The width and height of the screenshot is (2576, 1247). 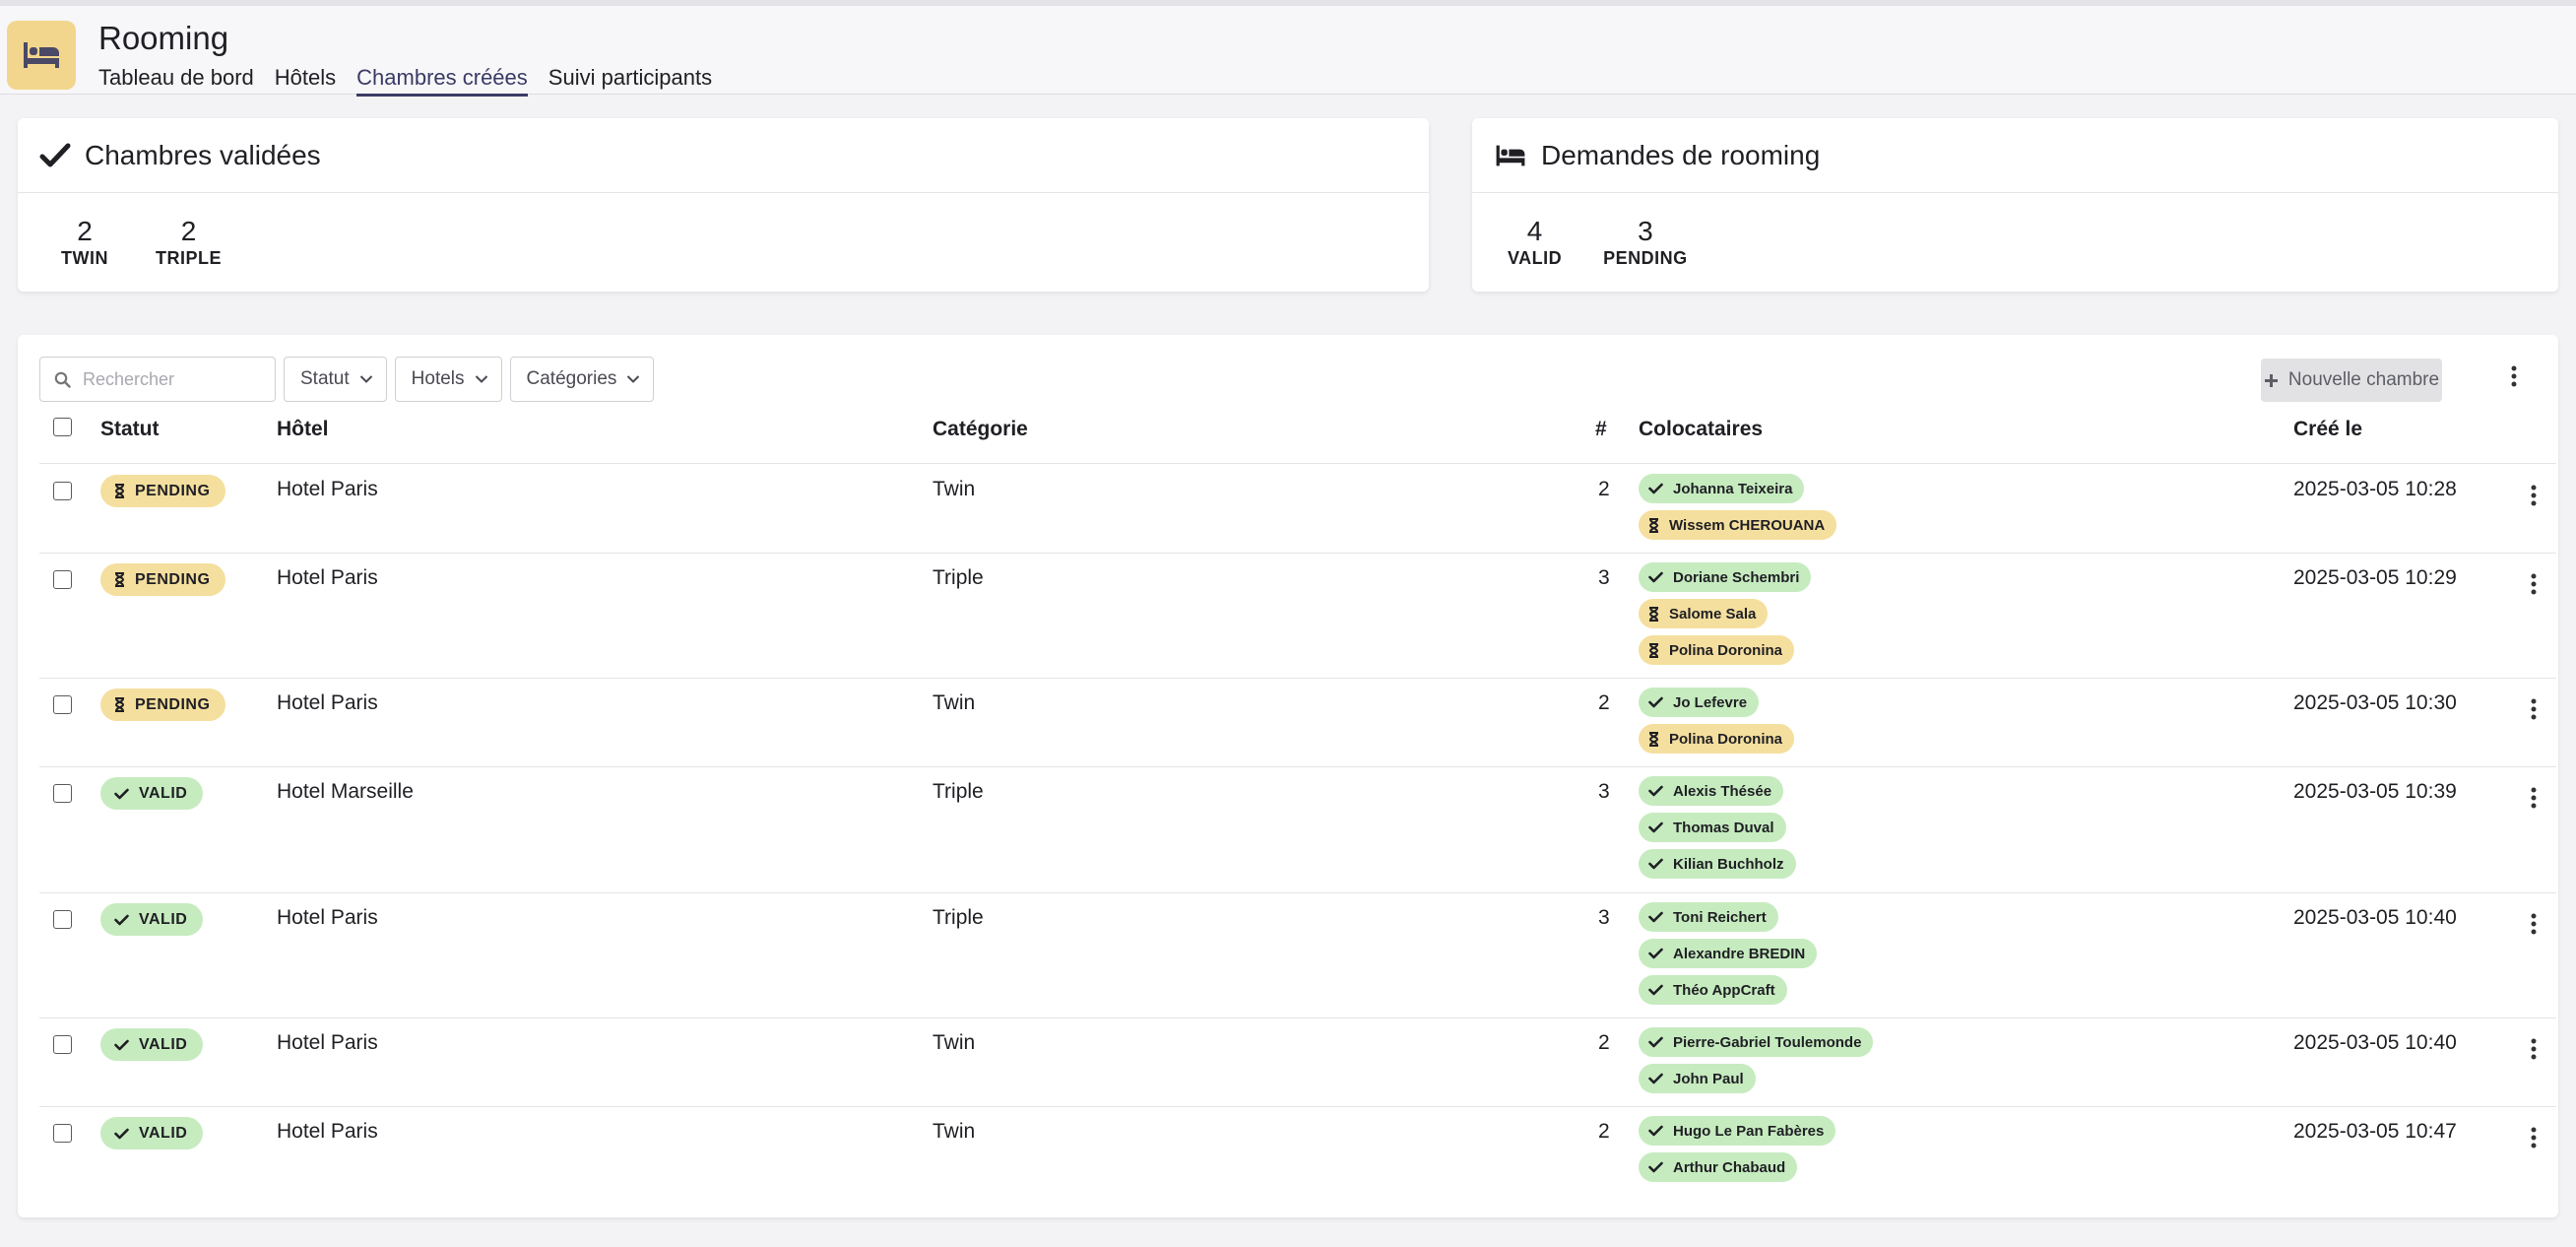 I want to click on filter-categories: Catégories, so click(x=582, y=379).